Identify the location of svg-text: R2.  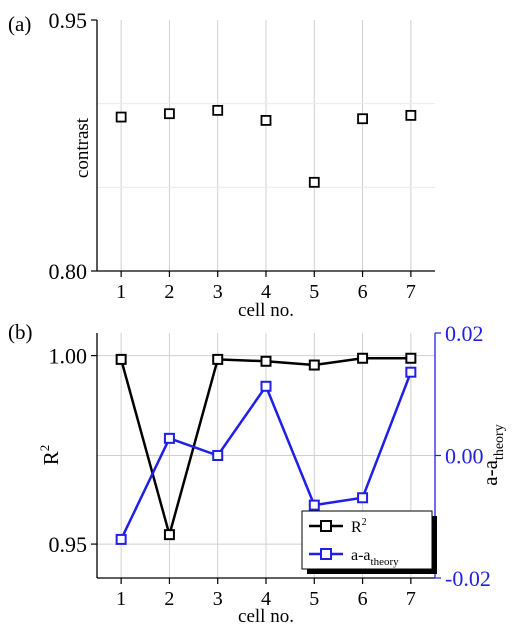
(50, 455).